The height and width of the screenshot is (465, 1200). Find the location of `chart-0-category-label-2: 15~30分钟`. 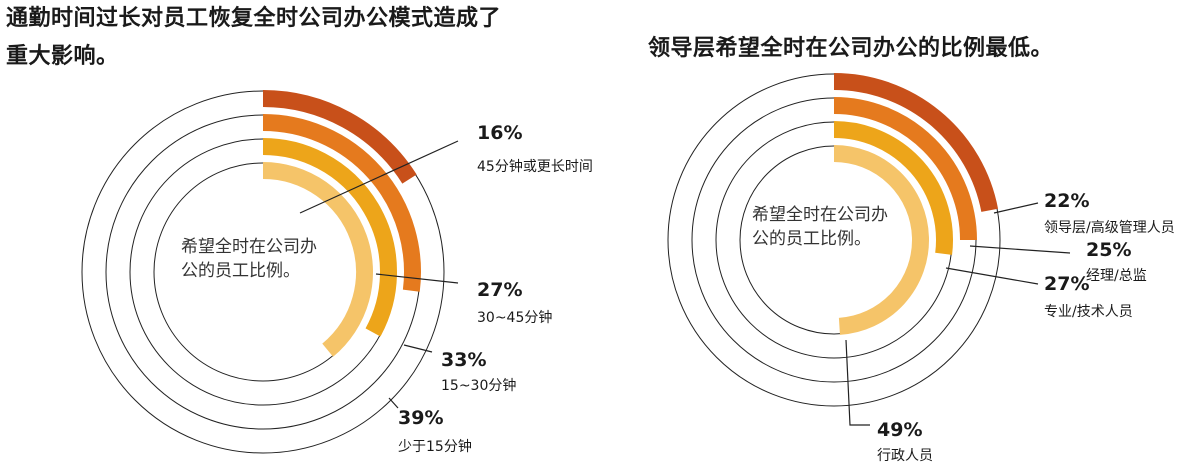

chart-0-category-label-2: 15~30分钟 is located at coordinates (478, 385).